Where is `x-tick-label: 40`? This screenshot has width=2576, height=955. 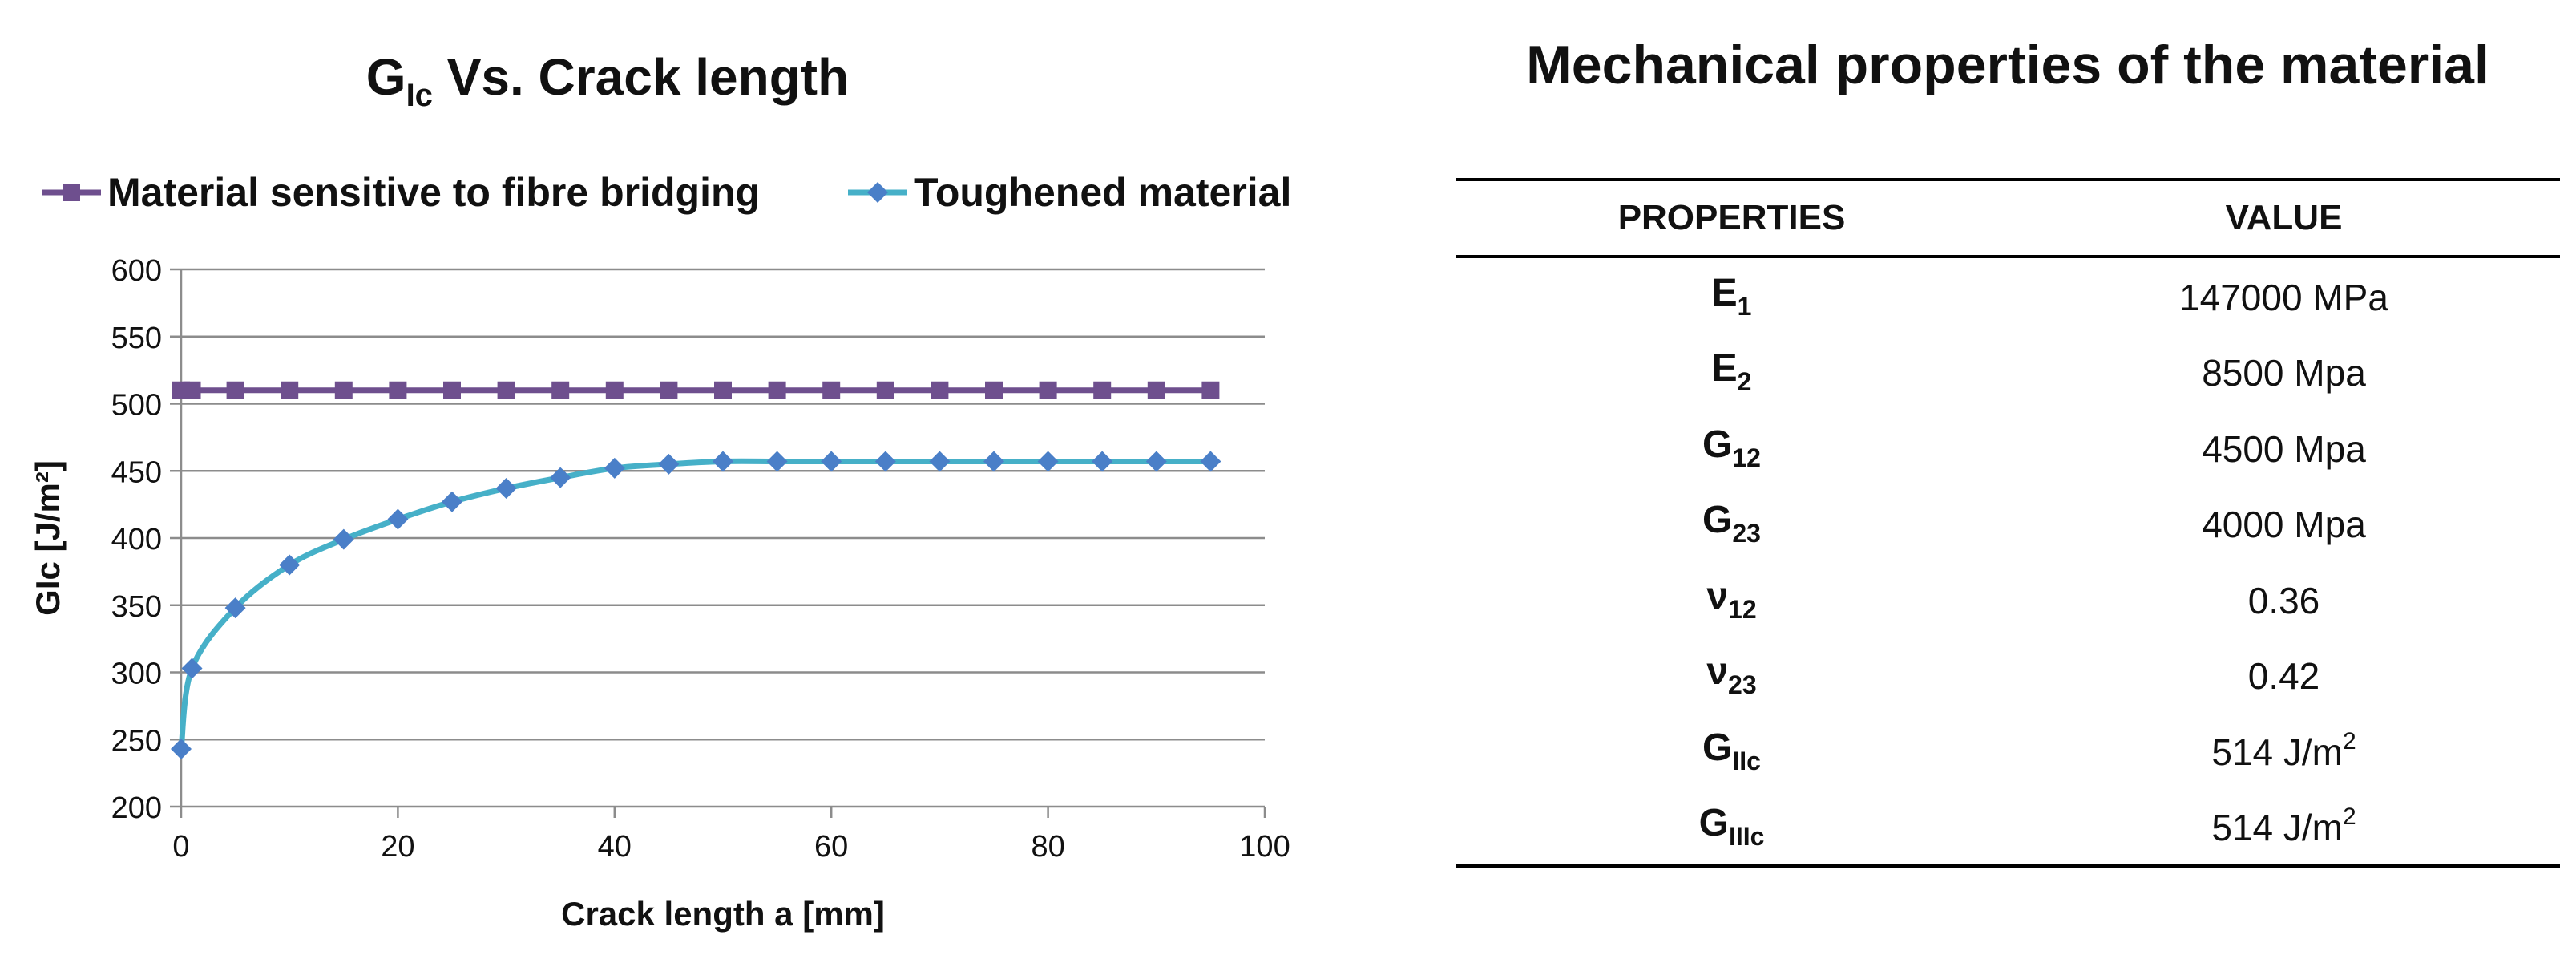
x-tick-label: 40 is located at coordinates (615, 847).